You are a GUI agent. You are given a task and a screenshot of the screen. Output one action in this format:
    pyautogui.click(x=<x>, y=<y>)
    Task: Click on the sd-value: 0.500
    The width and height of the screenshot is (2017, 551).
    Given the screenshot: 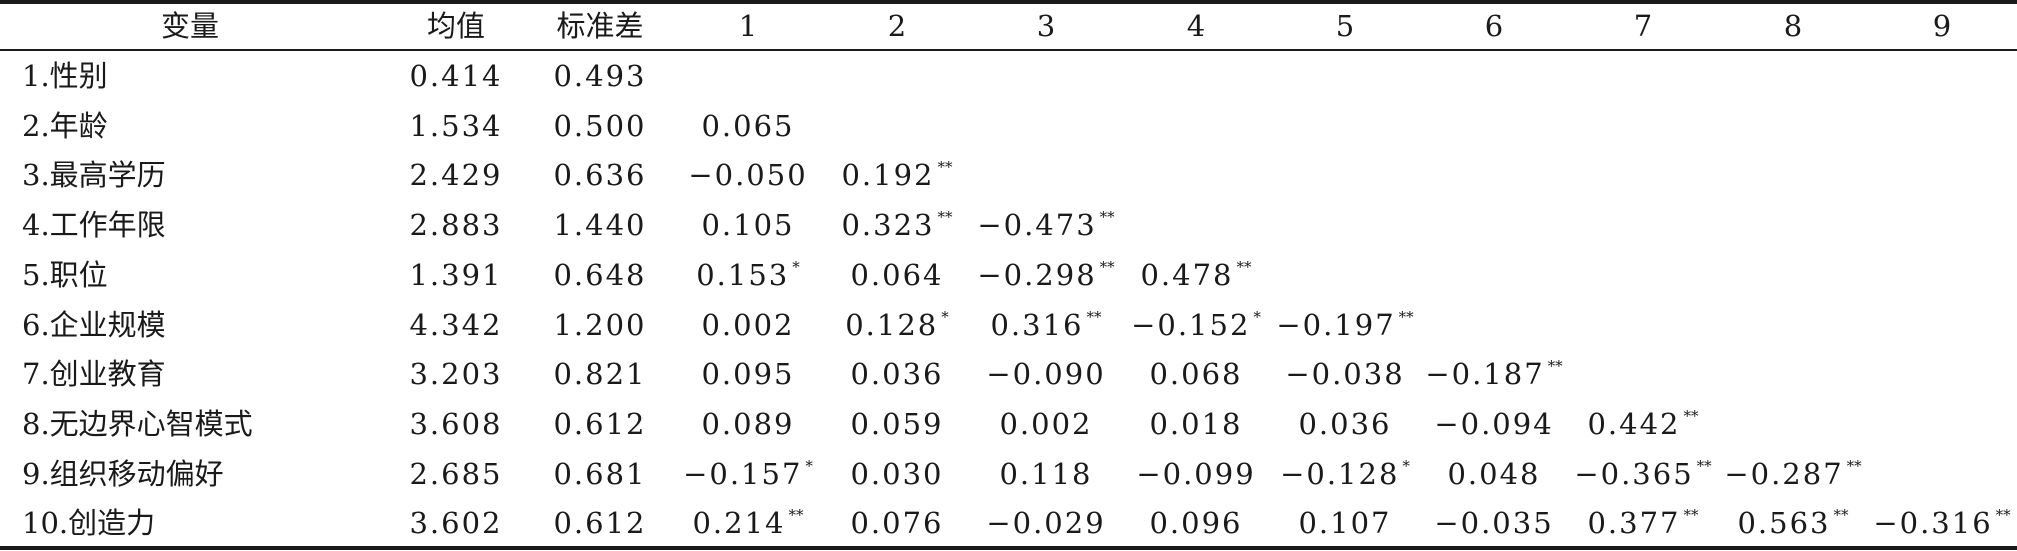 What is the action you would take?
    pyautogui.click(x=600, y=126)
    